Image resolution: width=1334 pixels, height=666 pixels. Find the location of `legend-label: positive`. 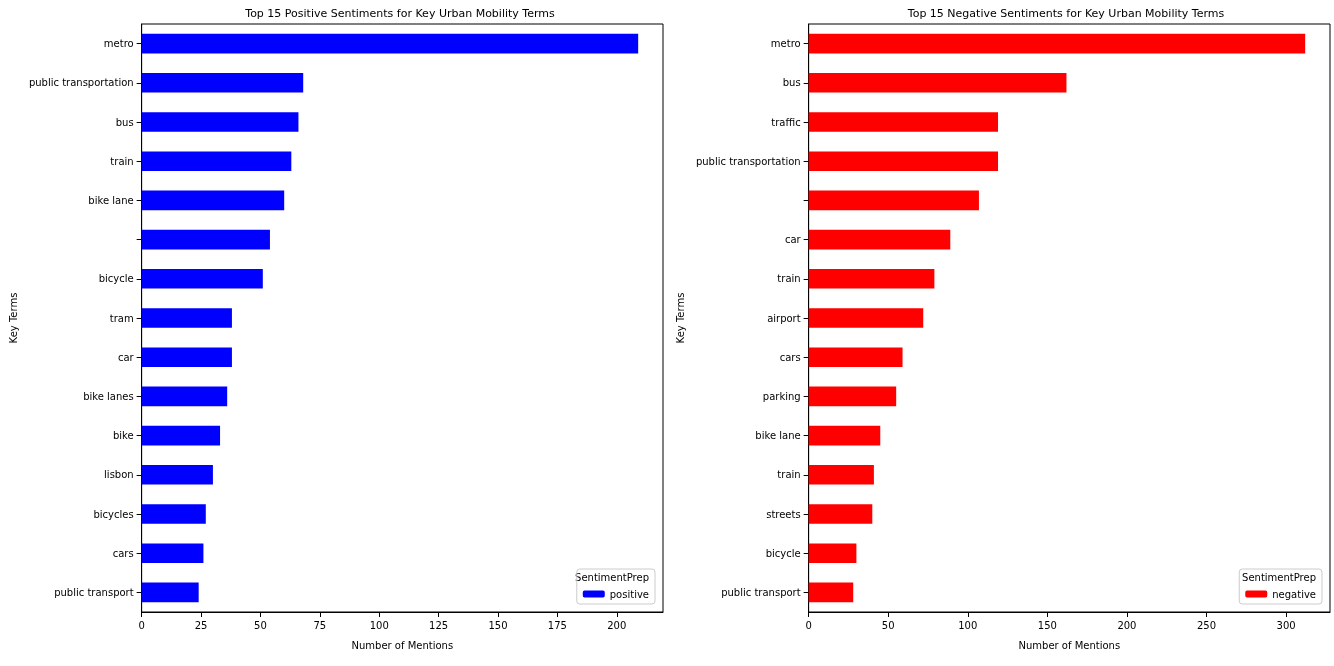

legend-label: positive is located at coordinates (629, 594).